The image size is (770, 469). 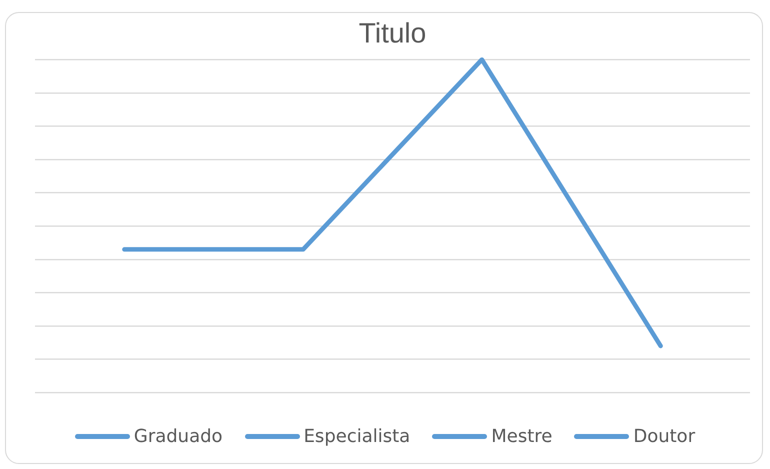 What do you see at coordinates (521, 436) in the screenshot?
I see `text: Mestre` at bounding box center [521, 436].